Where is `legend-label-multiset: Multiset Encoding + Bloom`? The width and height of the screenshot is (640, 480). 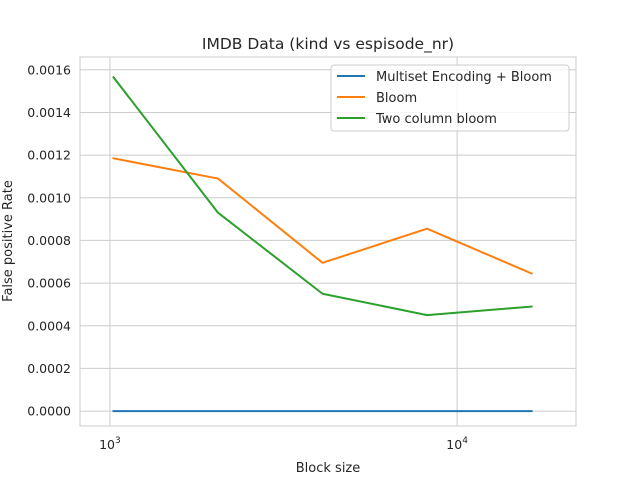
legend-label-multiset: Multiset Encoding + Bloom is located at coordinates (464, 77).